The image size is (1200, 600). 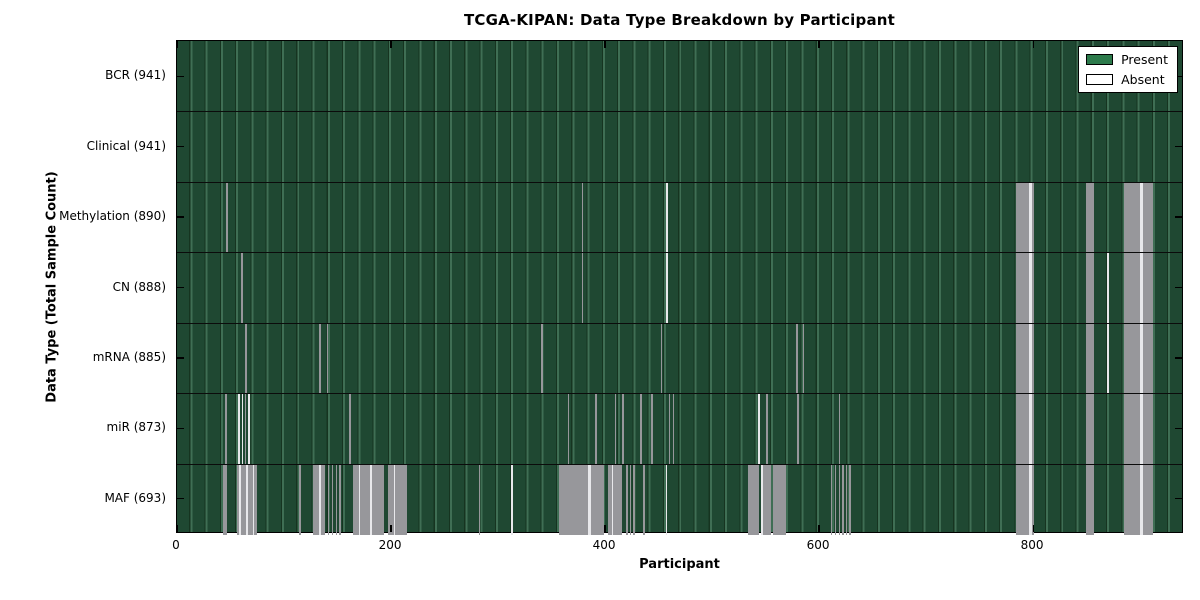 What do you see at coordinates (679, 76) in the screenshot?
I see `heatmap-row-bcr` at bounding box center [679, 76].